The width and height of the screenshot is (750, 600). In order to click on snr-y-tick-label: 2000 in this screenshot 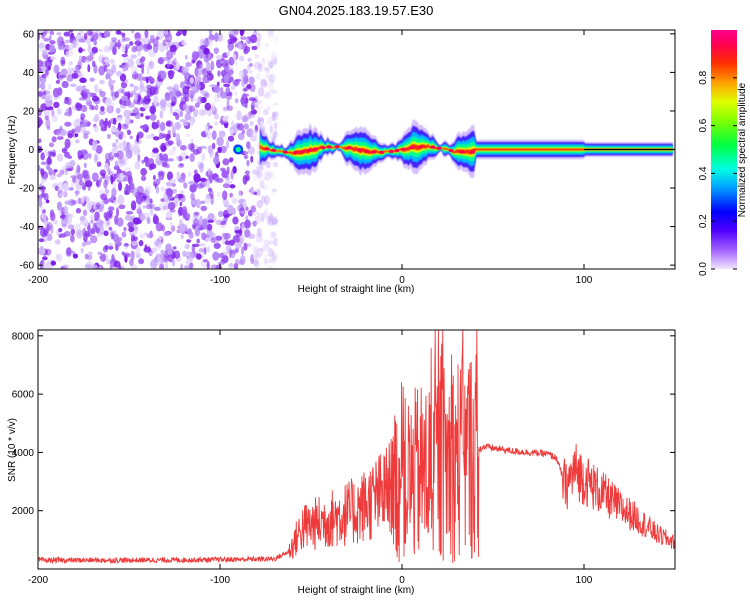, I will do `click(23, 511)`.